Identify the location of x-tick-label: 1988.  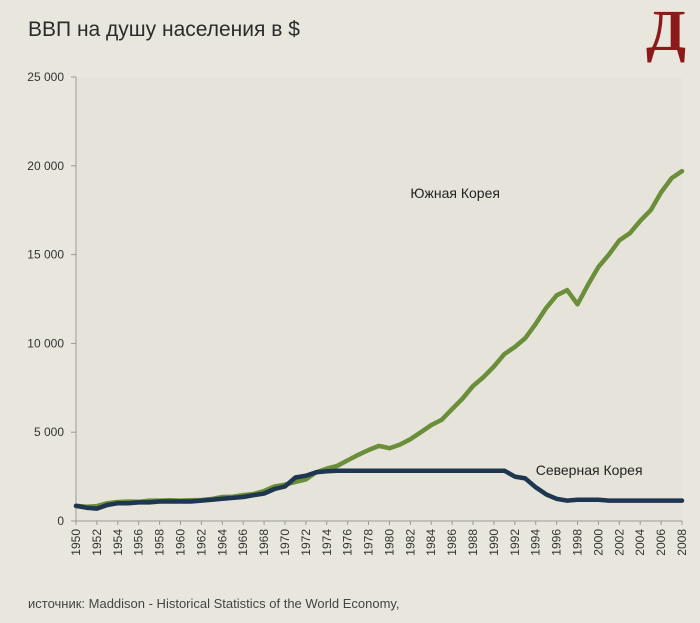
(473, 542).